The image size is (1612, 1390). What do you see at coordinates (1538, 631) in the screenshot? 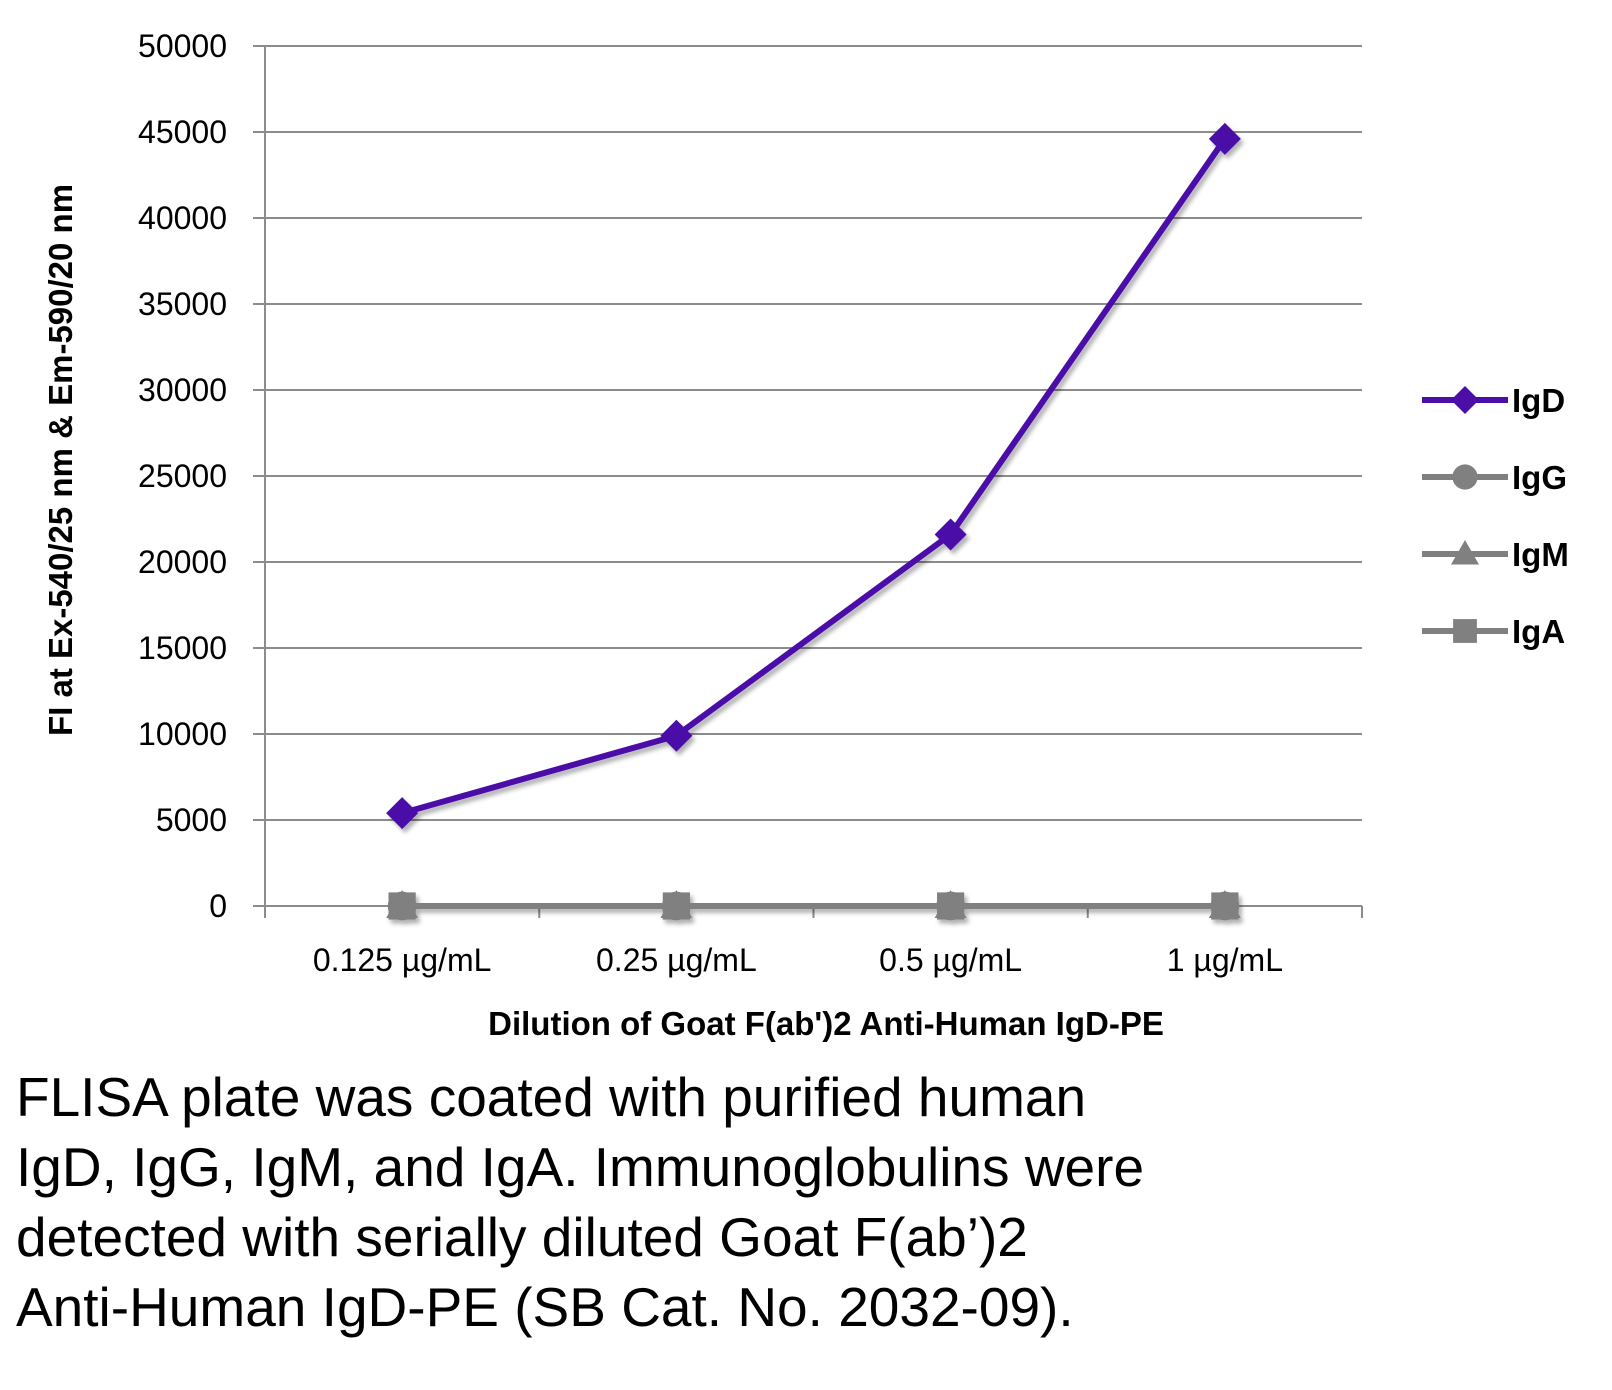
I see `legend-label: IgA` at bounding box center [1538, 631].